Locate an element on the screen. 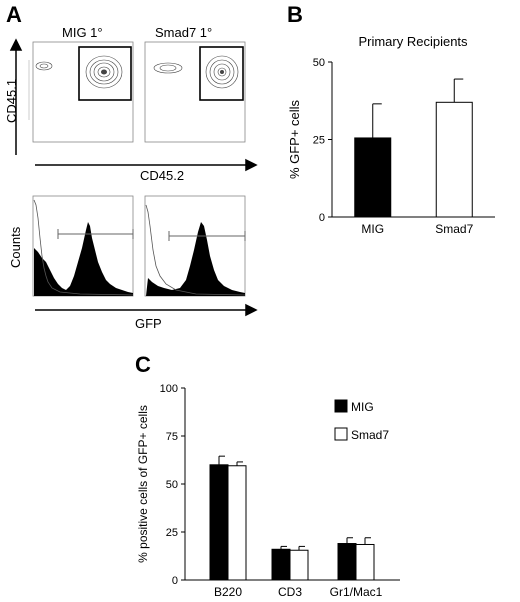 Image resolution: width=520 pixels, height=602 pixels. histogram-mig is located at coordinates (83, 246).